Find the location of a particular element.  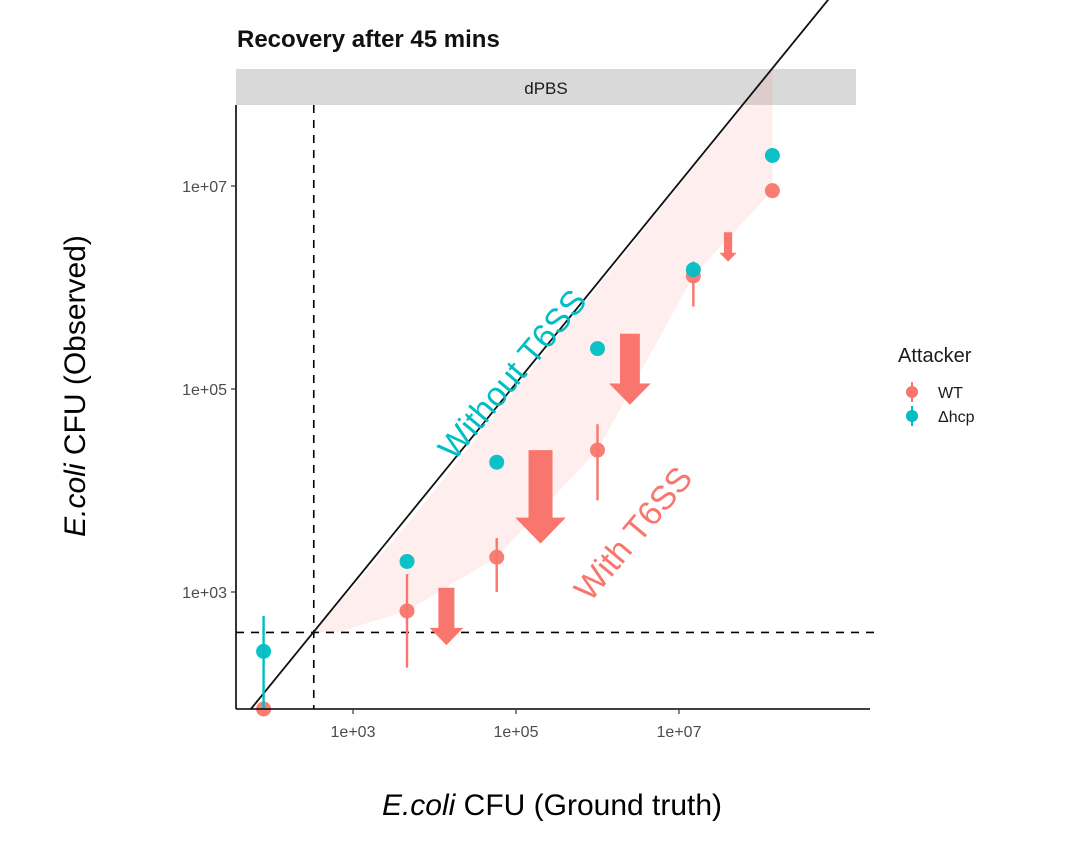

arrows-layer is located at coordinates (583, 439).